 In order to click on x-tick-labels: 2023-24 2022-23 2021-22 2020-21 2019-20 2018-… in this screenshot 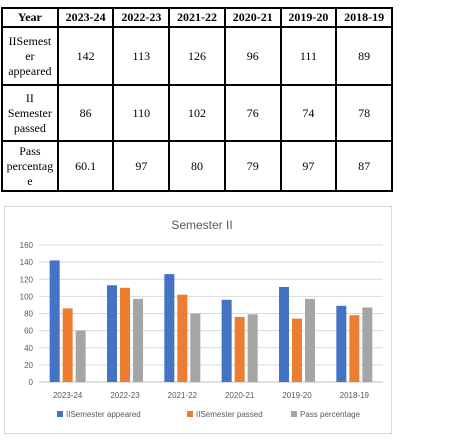, I will do `click(211, 395)`.